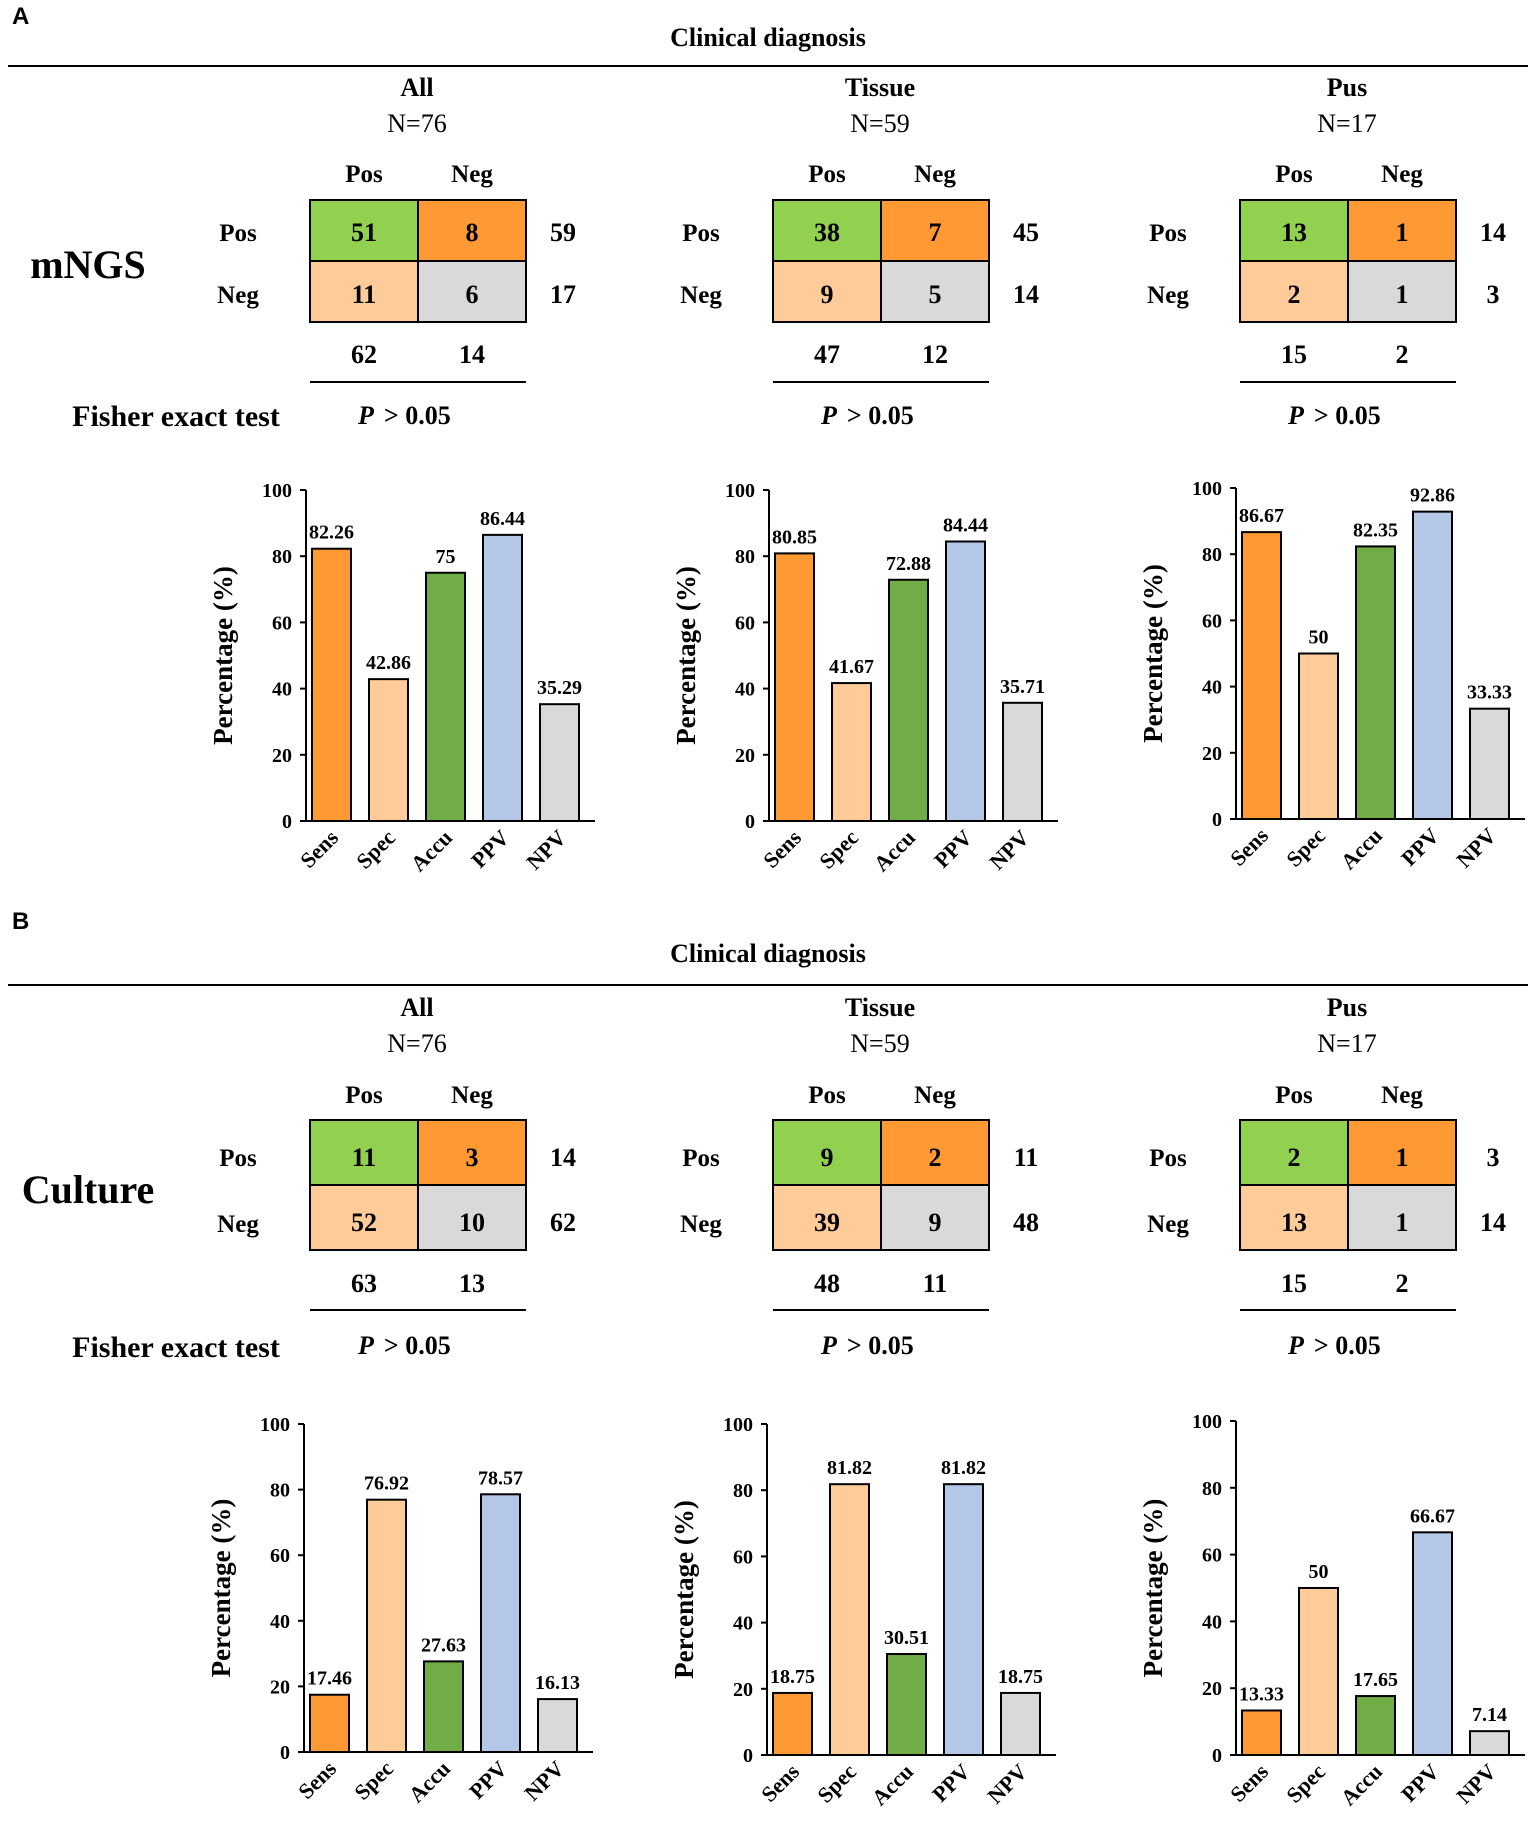 The width and height of the screenshot is (1535, 1844). Describe the element at coordinates (1361, 848) in the screenshot. I see `x-tick-label: Accu` at that location.